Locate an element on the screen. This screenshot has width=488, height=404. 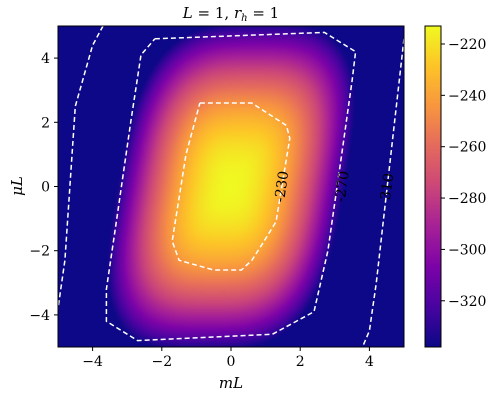
contour-230-label: -230 is located at coordinates (282, 186).